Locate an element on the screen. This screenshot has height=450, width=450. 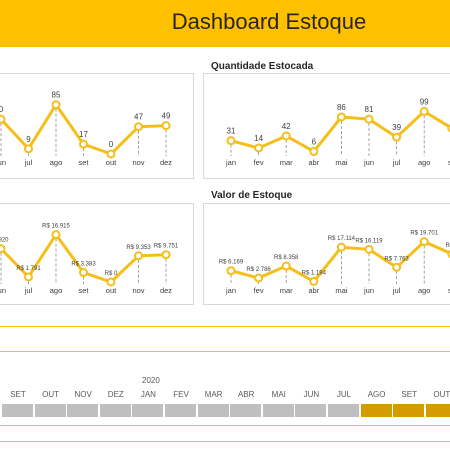
timeline-month-label: FEV is located at coordinates (181, 394).